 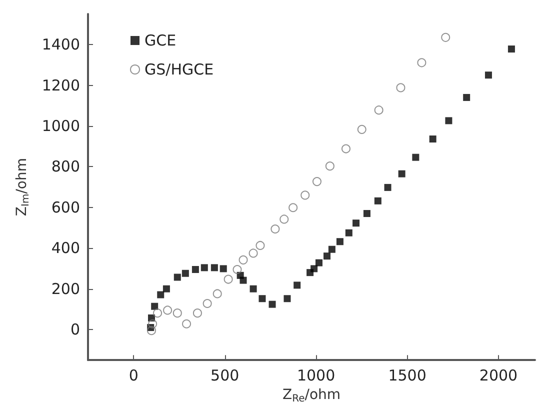 I want to click on x-tick-label: 2000, so click(x=498, y=375).